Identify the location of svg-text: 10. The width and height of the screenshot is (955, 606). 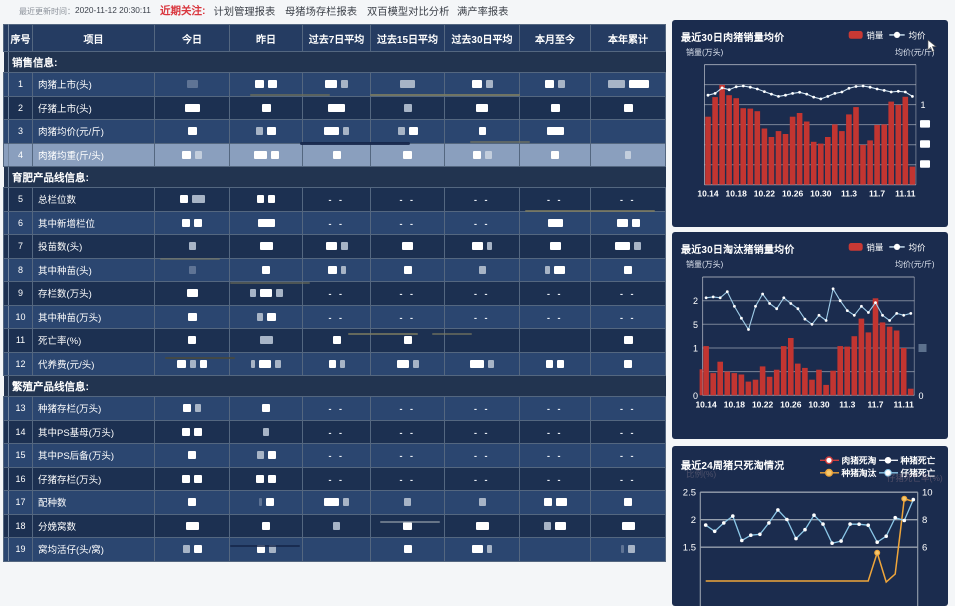
(927, 492).